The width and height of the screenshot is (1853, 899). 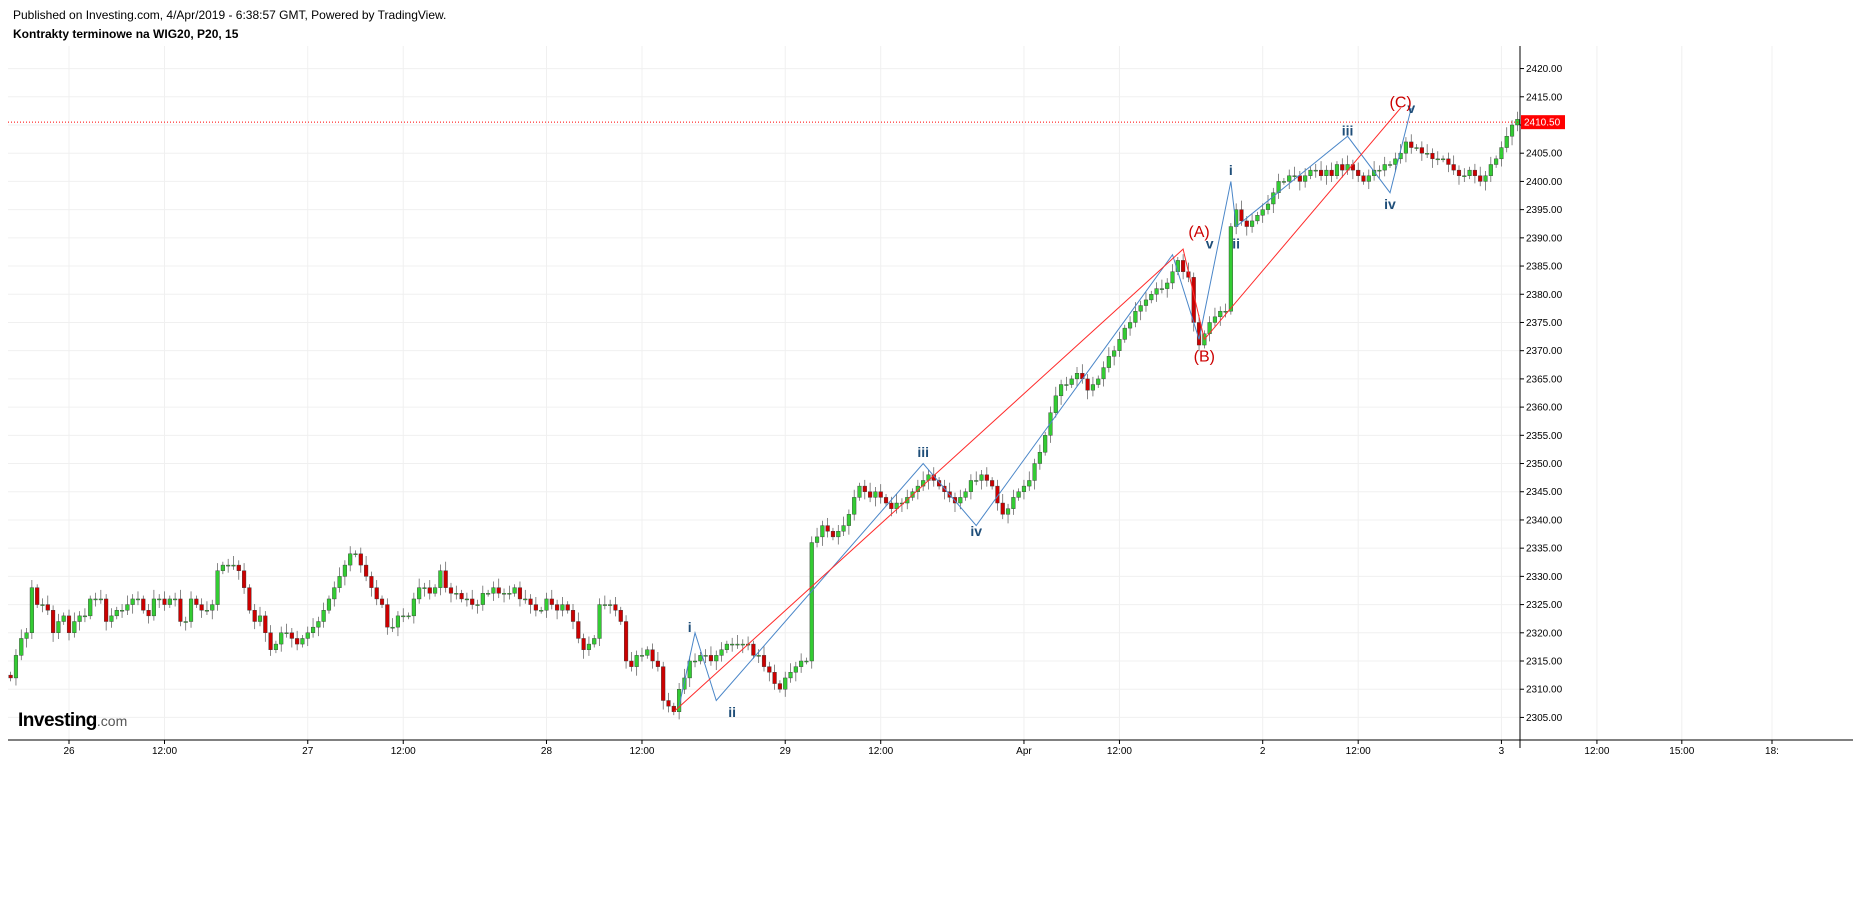 What do you see at coordinates (1544, 154) in the screenshot?
I see `y-tick-label: 2405.00` at bounding box center [1544, 154].